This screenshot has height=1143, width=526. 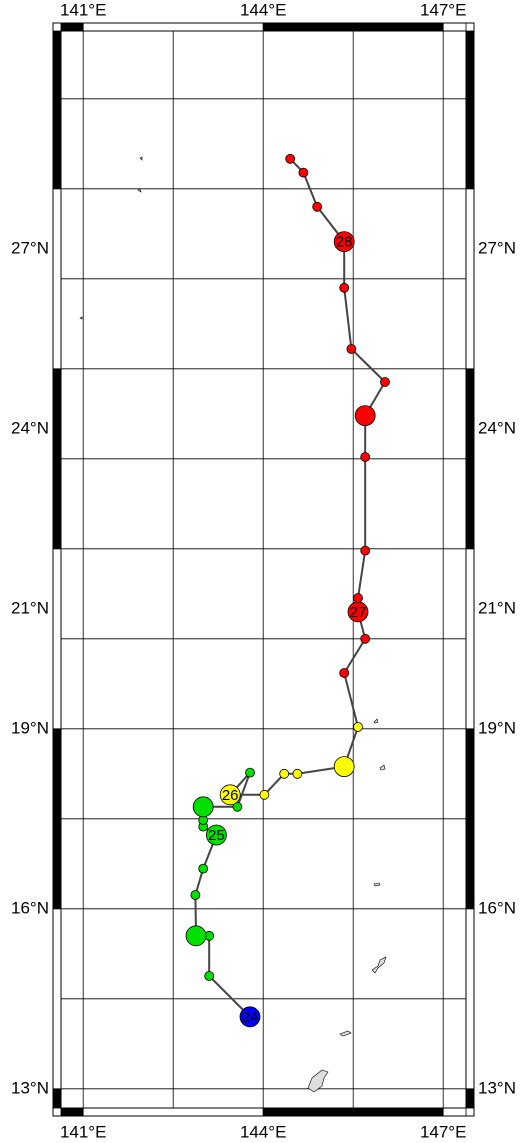 I want to click on point-label: 27, so click(x=358, y=612).